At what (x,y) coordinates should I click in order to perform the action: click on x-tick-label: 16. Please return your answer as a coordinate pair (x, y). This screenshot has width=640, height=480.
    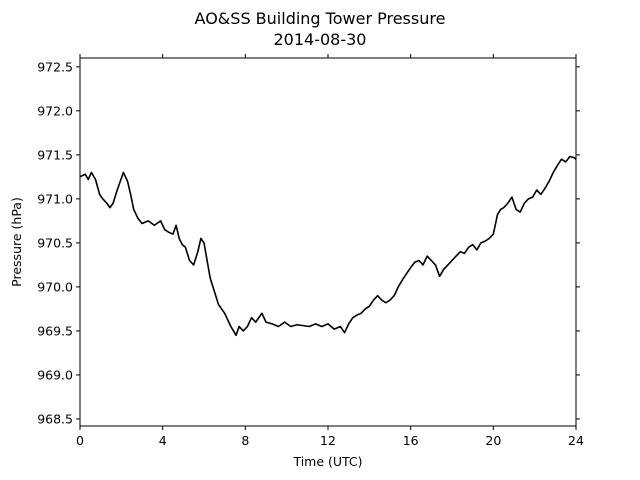
    Looking at the image, I should click on (411, 440).